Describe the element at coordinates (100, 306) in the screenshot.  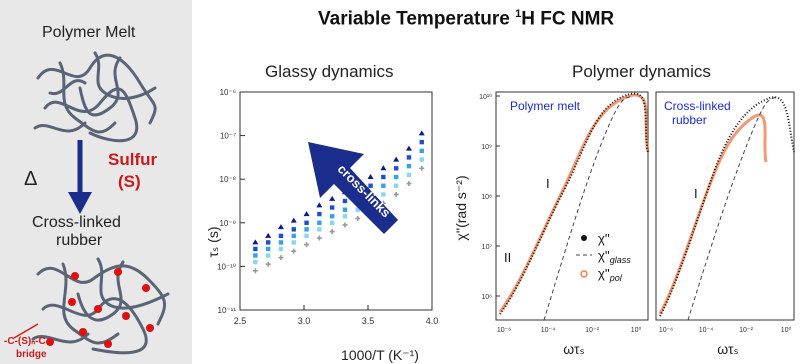
I see `cross-linked-network` at that location.